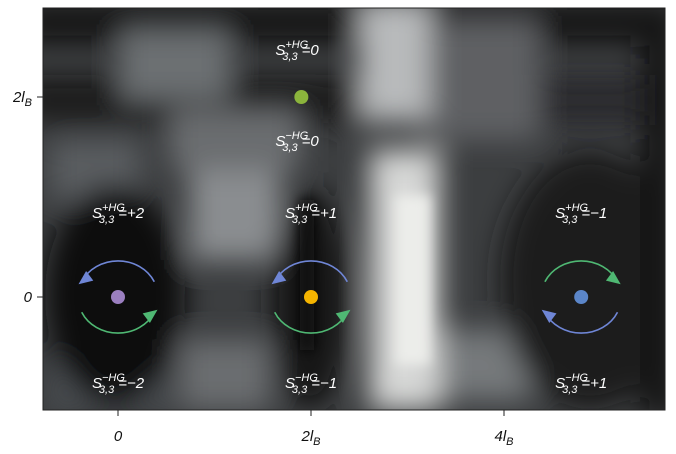  Describe the element at coordinates (28, 297) in the screenshot. I see `y-tick-label: 0` at that location.